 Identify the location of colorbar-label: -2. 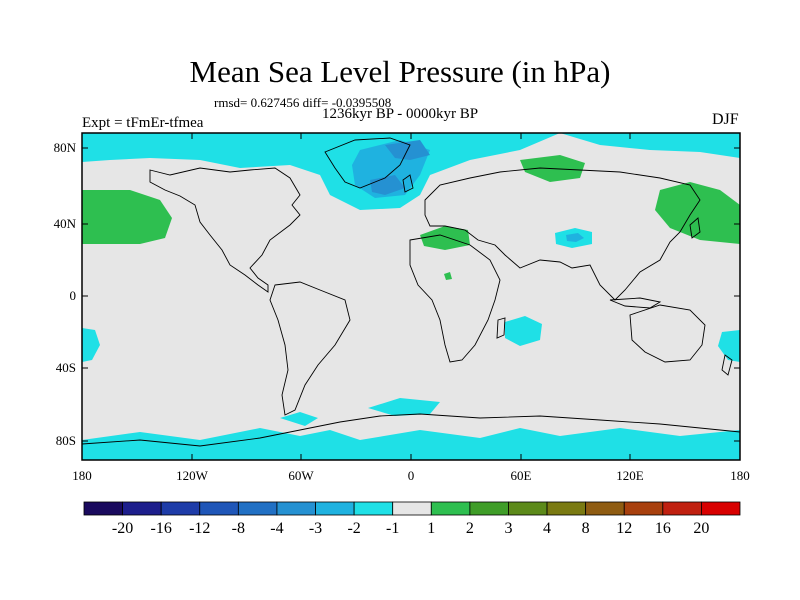
(354, 528).